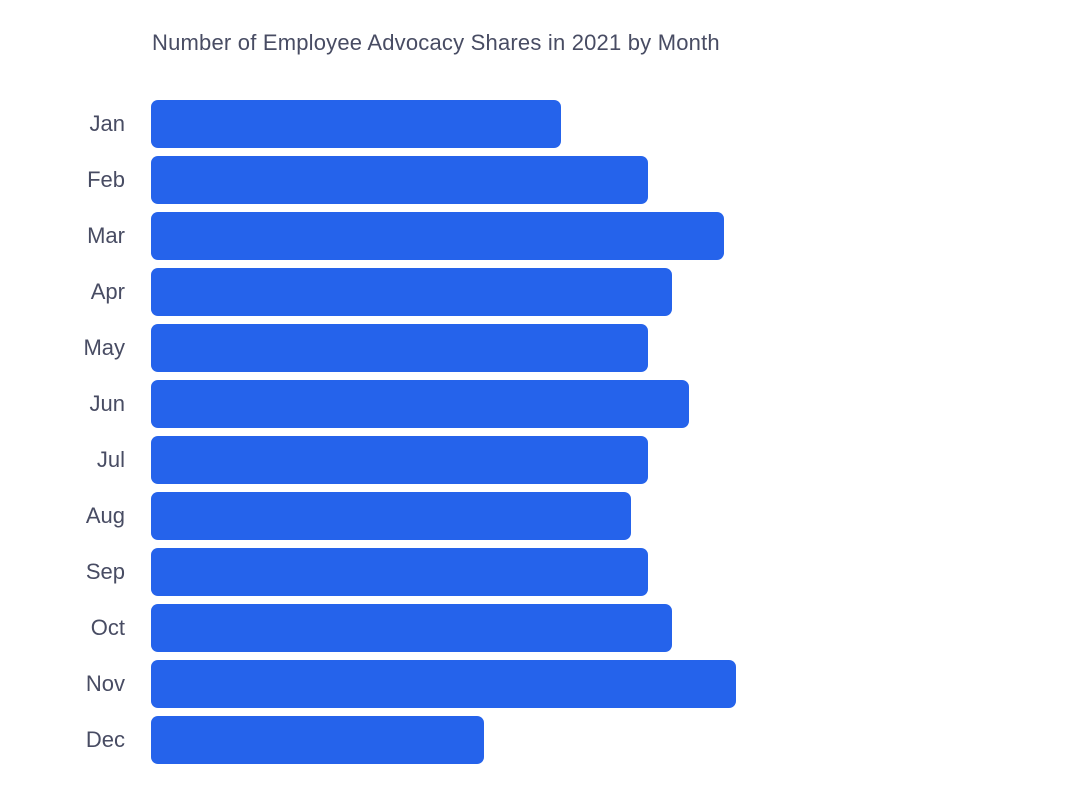 This screenshot has width=1074, height=785. Describe the element at coordinates (391, 516) in the screenshot. I see `bar-aug` at that location.